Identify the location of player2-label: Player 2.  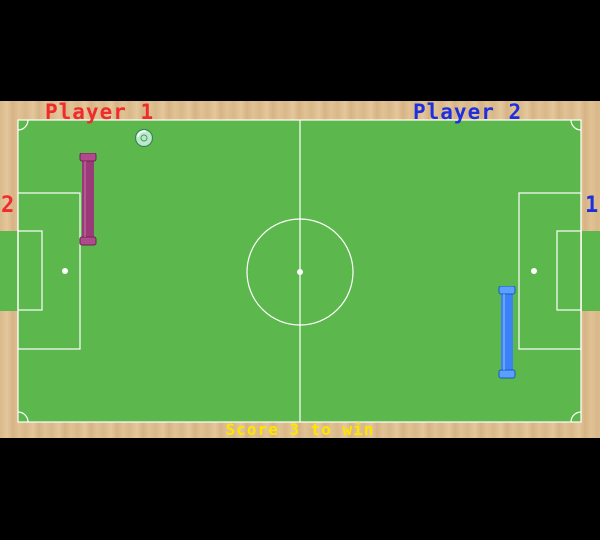
(468, 112).